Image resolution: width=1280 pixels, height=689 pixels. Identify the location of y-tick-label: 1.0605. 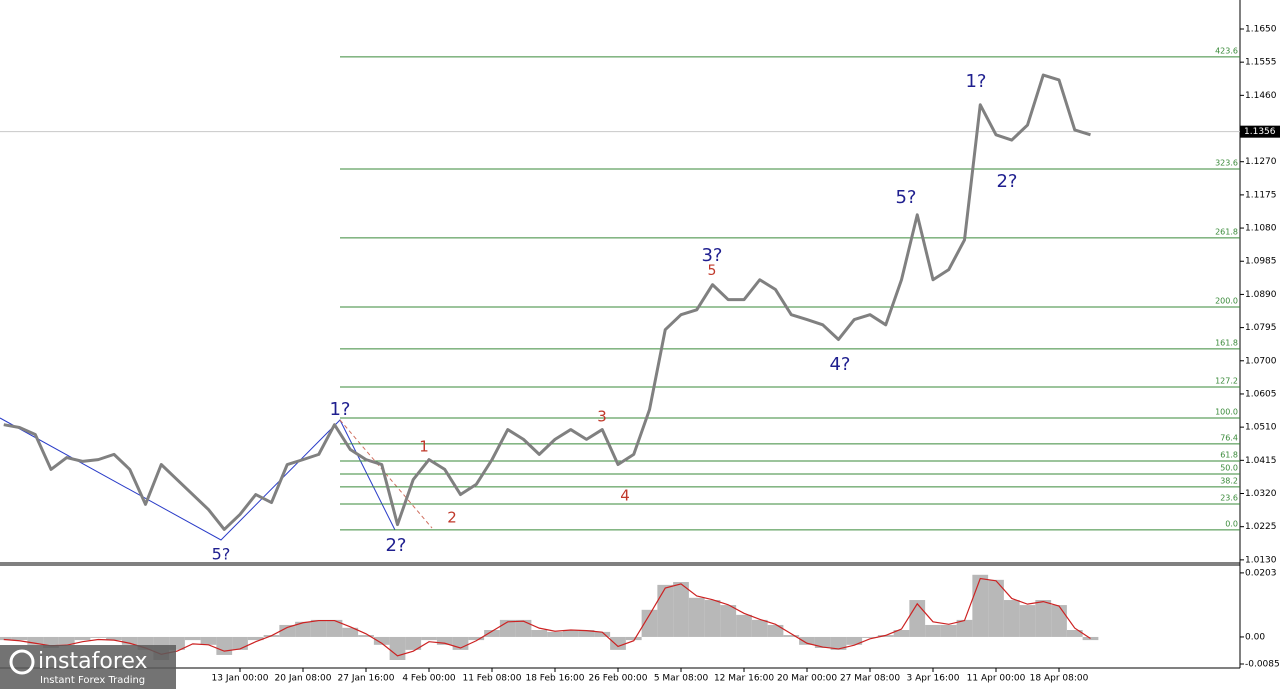
(1261, 394).